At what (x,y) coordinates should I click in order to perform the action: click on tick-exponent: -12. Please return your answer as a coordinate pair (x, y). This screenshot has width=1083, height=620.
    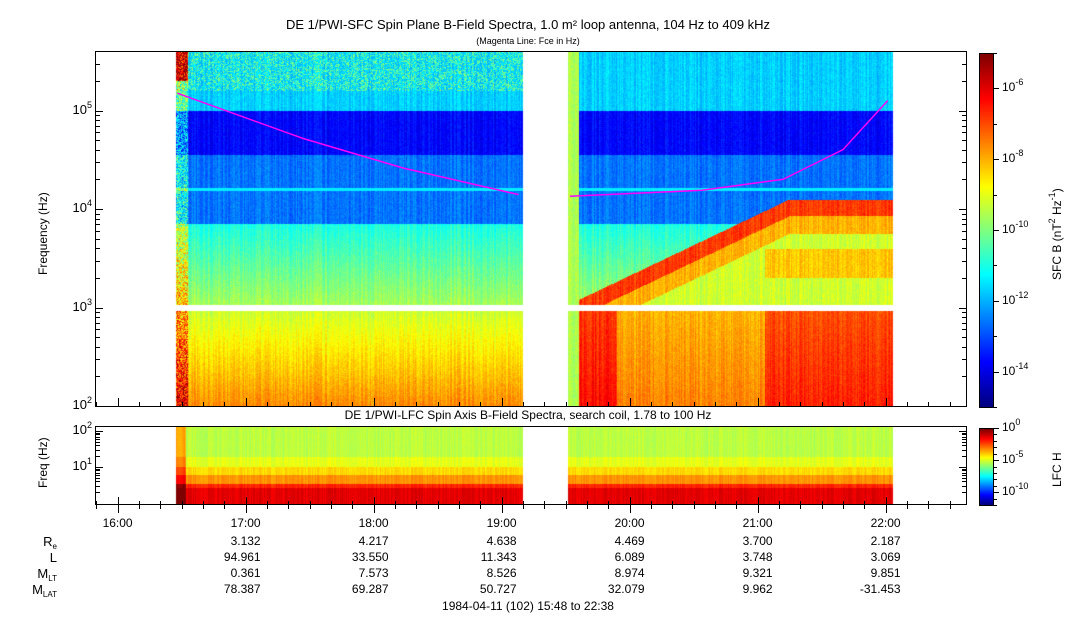
    Looking at the image, I should click on (1022, 294).